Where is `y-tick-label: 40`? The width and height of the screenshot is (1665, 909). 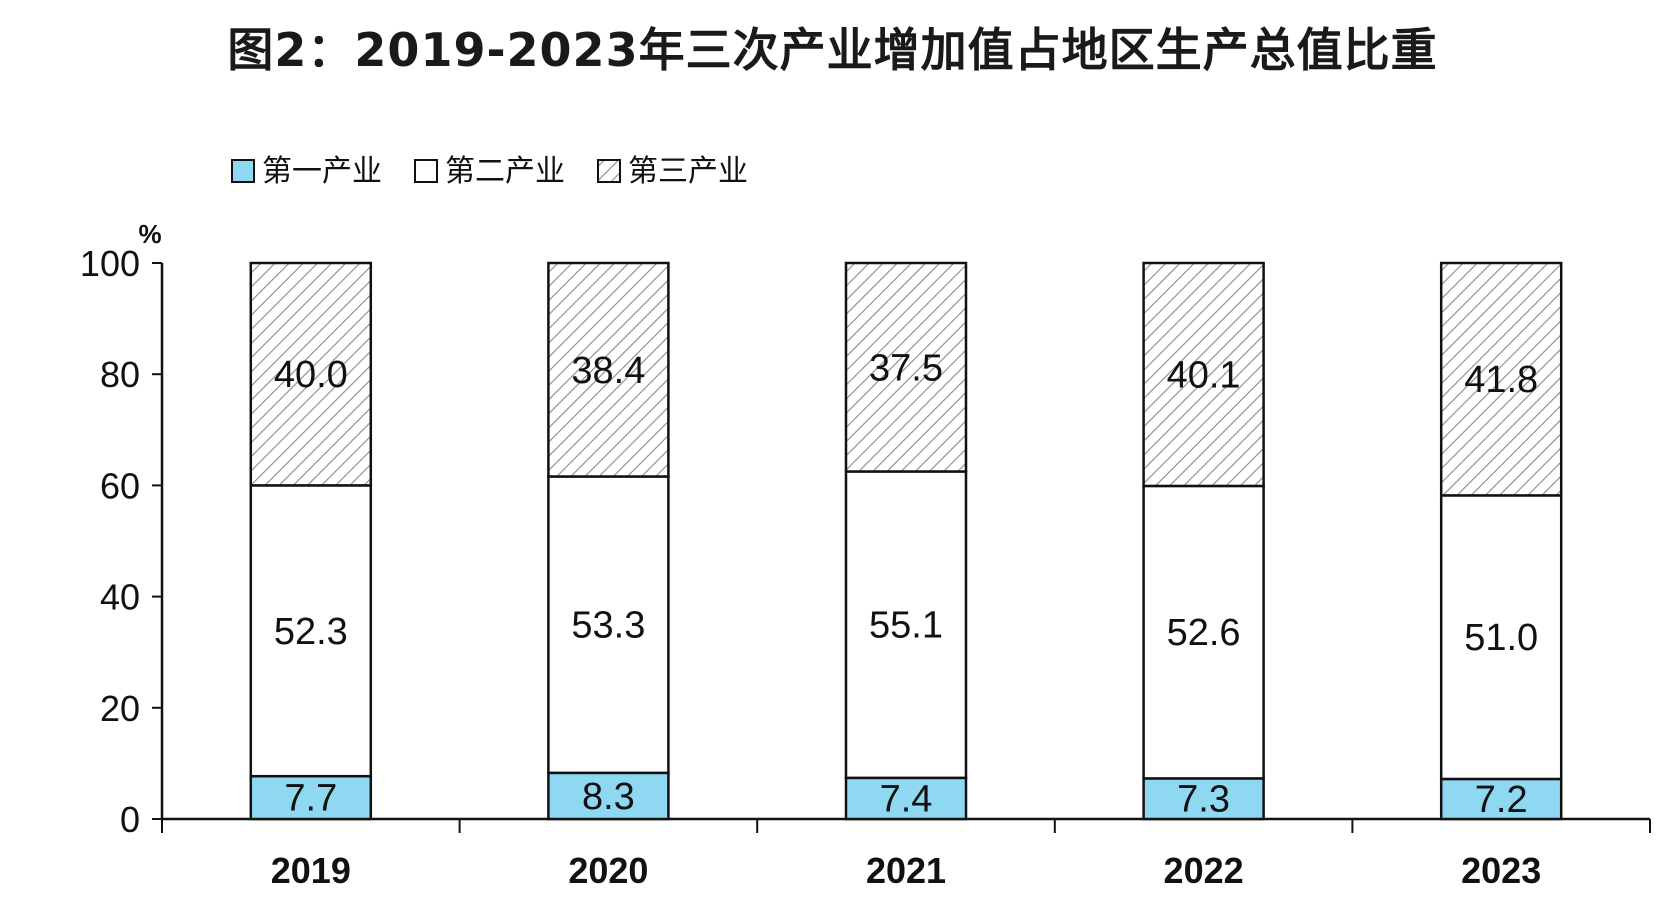
y-tick-label: 40 is located at coordinates (120, 597).